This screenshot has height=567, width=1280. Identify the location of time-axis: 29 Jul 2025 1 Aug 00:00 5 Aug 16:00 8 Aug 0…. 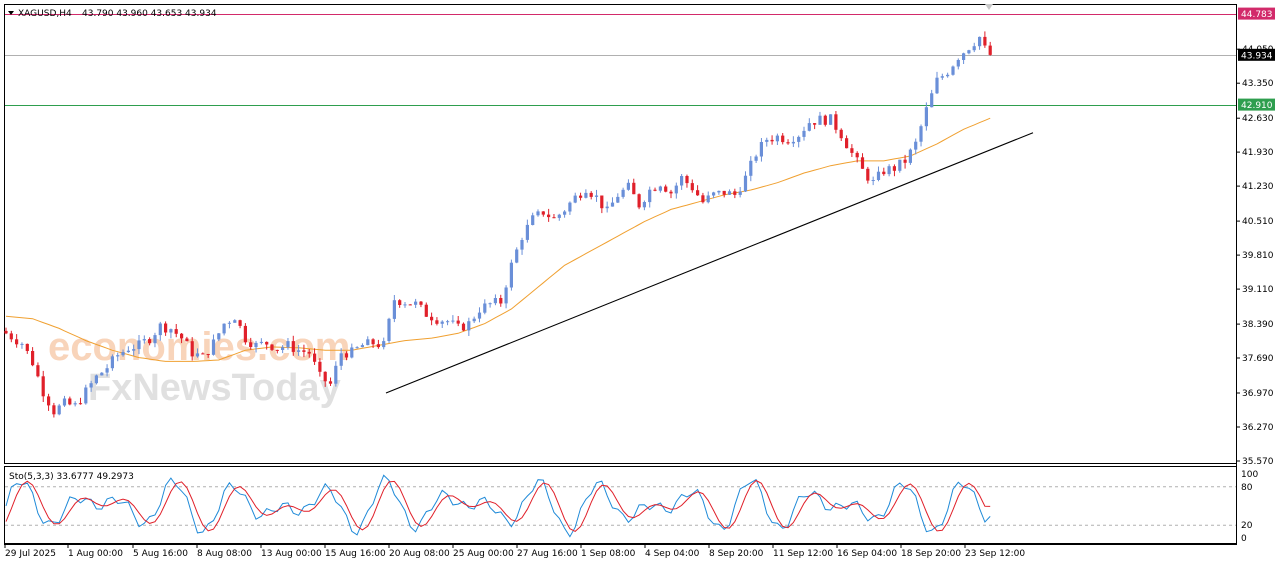
(514, 551).